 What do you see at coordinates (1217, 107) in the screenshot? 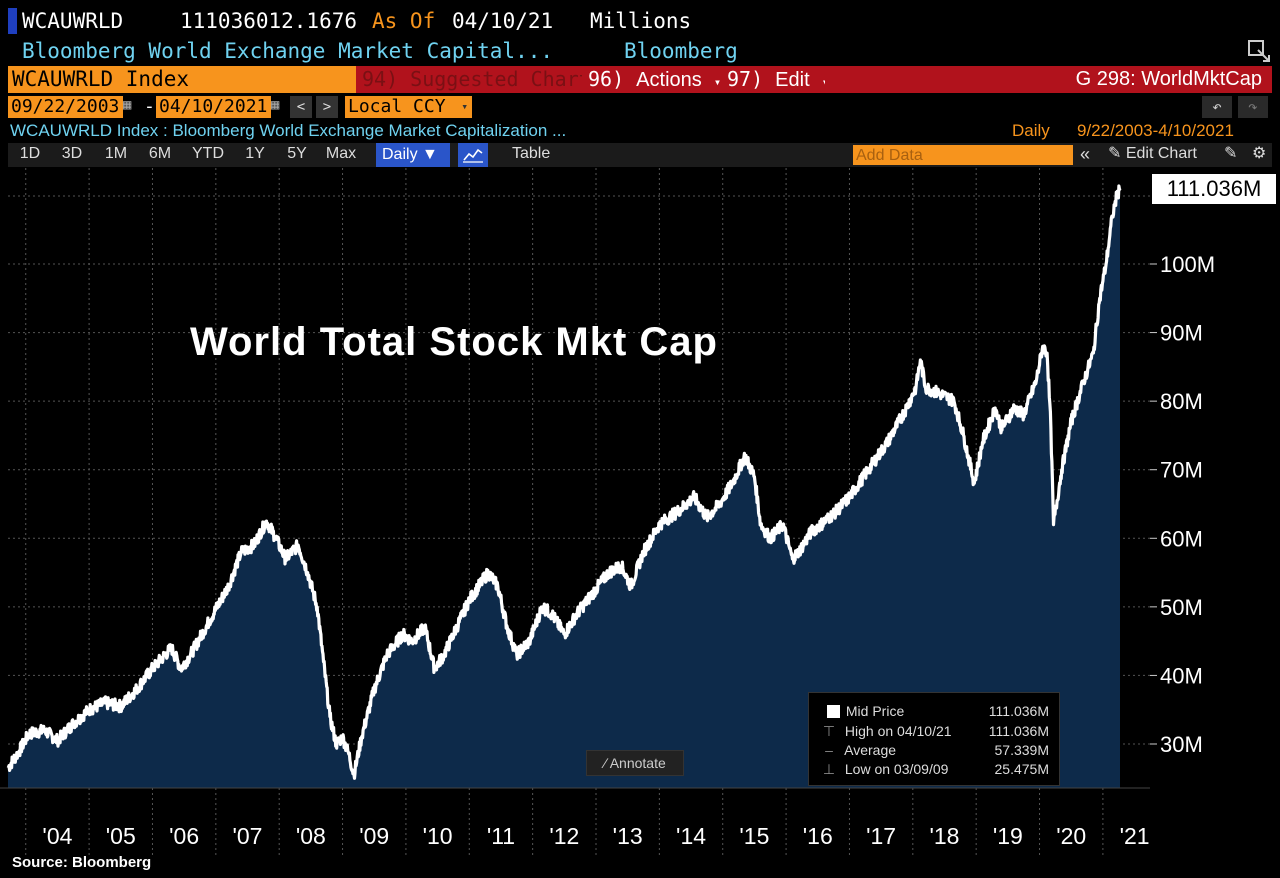
I see `undo-icon: ↶` at bounding box center [1217, 107].